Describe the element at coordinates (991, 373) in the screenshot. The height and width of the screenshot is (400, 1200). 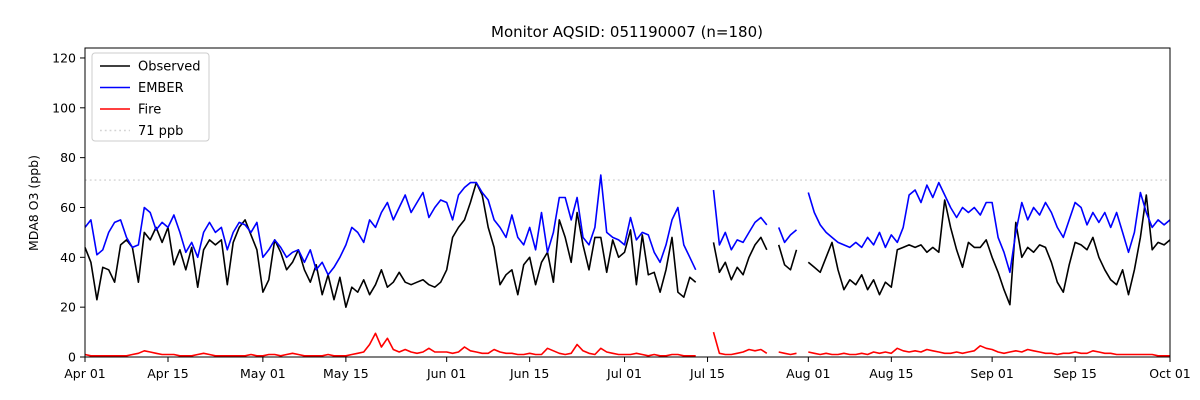
I see `x-tick-label: Sep 01` at that location.